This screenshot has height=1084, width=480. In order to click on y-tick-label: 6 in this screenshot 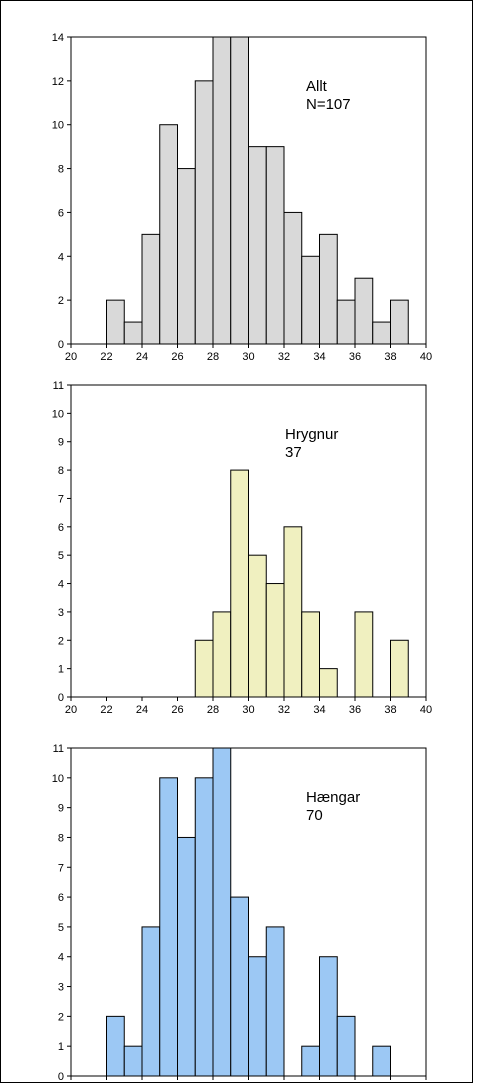, I will do `click(61, 898)`.